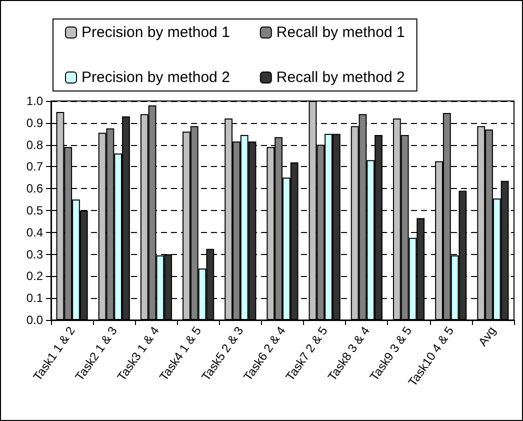  I want to click on legend-label: Precision by method 1, so click(156, 32).